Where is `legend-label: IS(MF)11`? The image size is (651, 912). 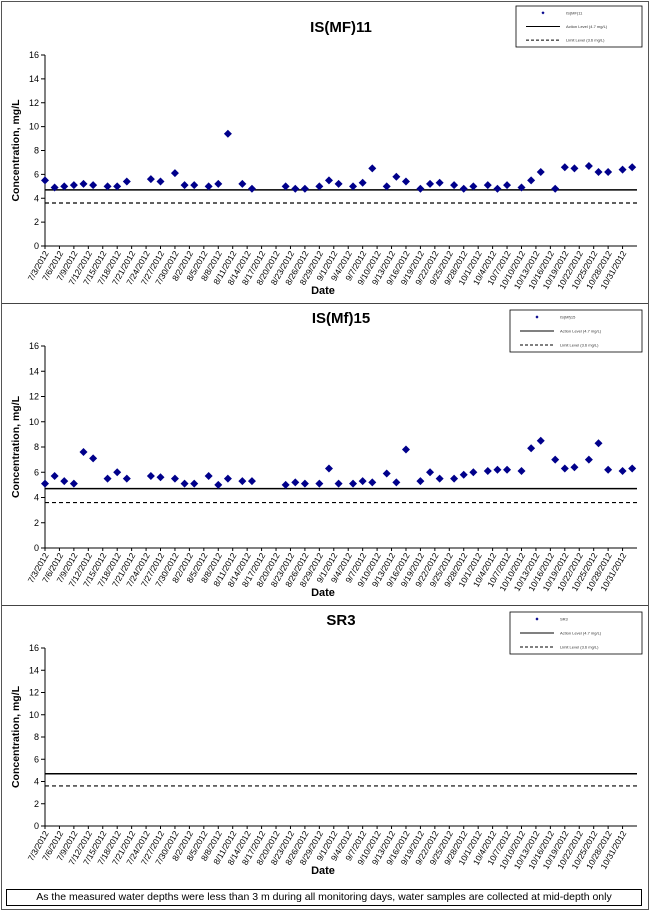 legend-label: IS(MF)11 is located at coordinates (574, 12).